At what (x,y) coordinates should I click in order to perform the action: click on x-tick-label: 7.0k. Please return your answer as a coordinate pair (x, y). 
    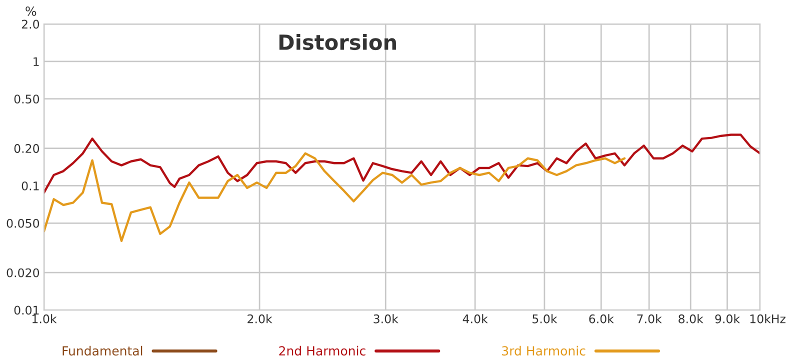
    Looking at the image, I should click on (649, 319).